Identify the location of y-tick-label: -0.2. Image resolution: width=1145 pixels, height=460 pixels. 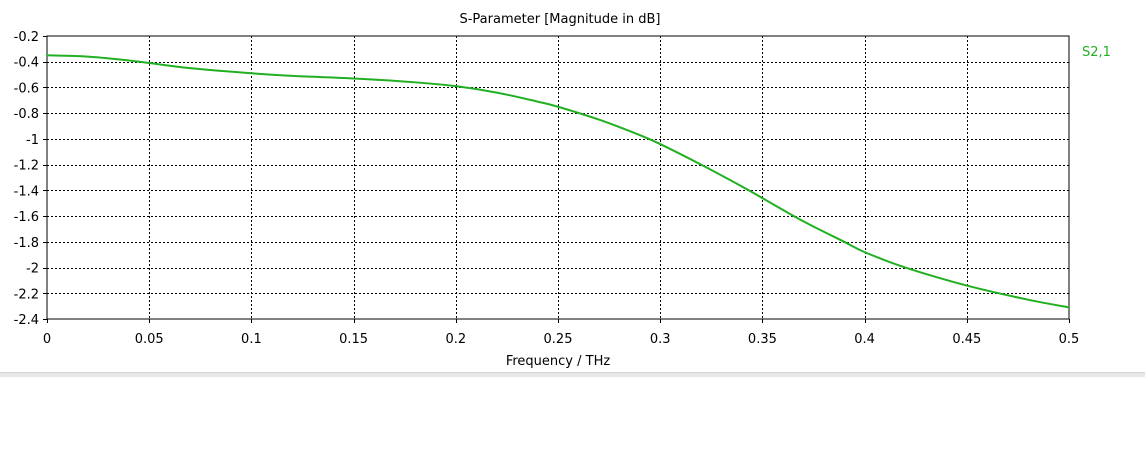
(26, 37).